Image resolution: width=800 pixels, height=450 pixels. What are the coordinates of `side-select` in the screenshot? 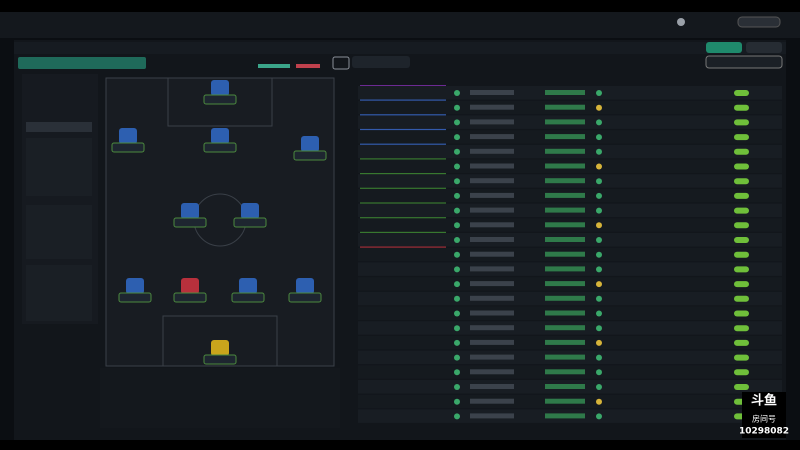 It's located at (59, 127).